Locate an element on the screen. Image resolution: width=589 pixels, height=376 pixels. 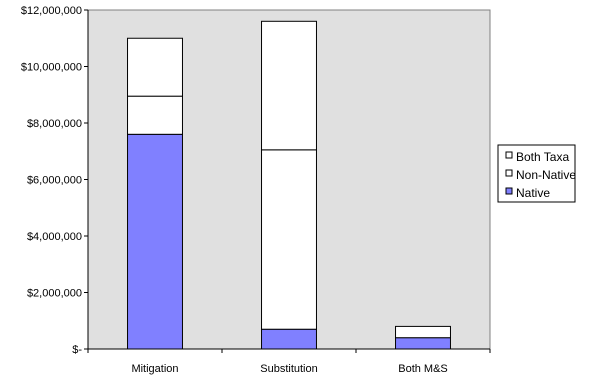
legend: Both Taxa Non-Native Native is located at coordinates (536, 173).